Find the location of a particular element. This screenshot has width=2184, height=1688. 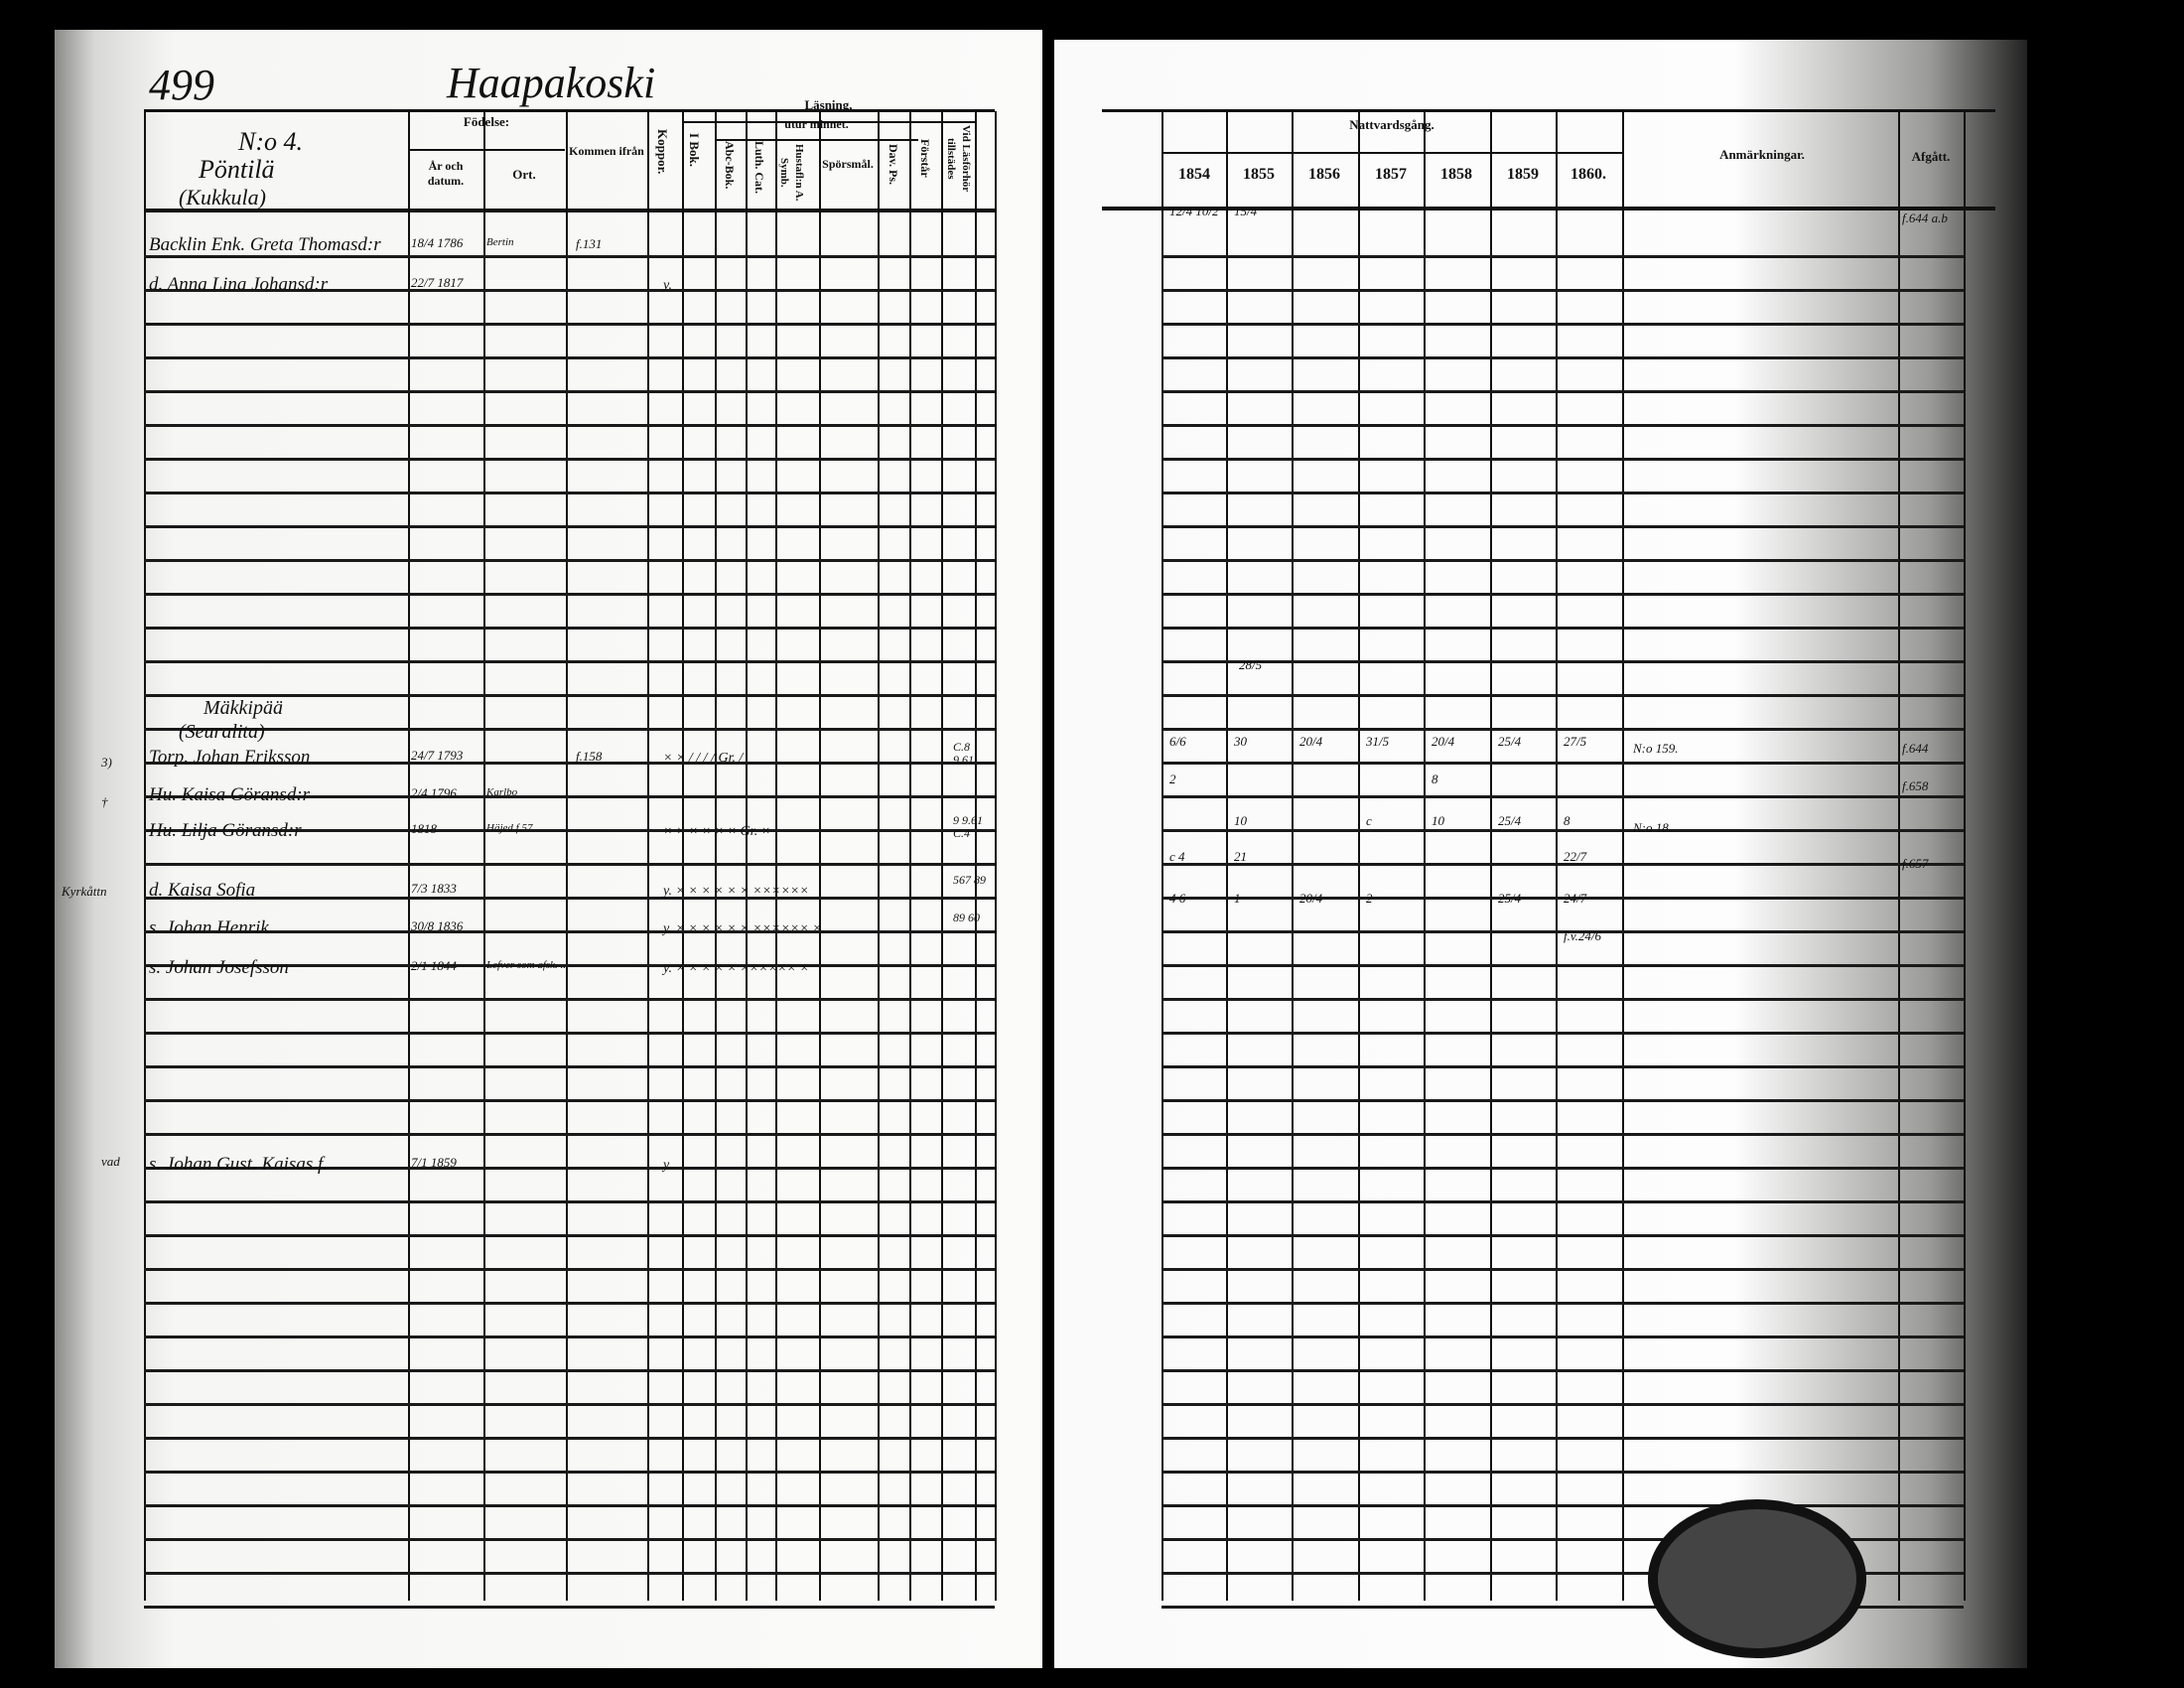

communion-mark: 15/4 is located at coordinates (1246, 211).